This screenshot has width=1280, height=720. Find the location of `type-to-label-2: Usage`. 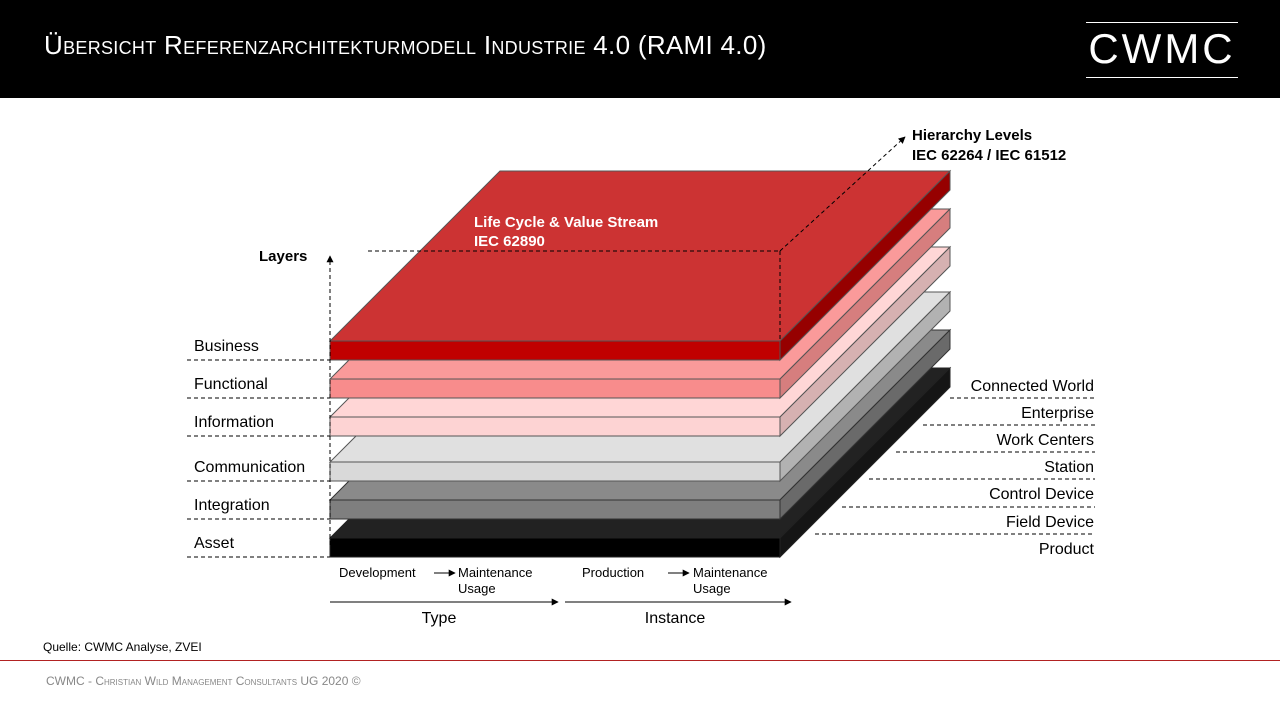

type-to-label-2: Usage is located at coordinates (477, 588).